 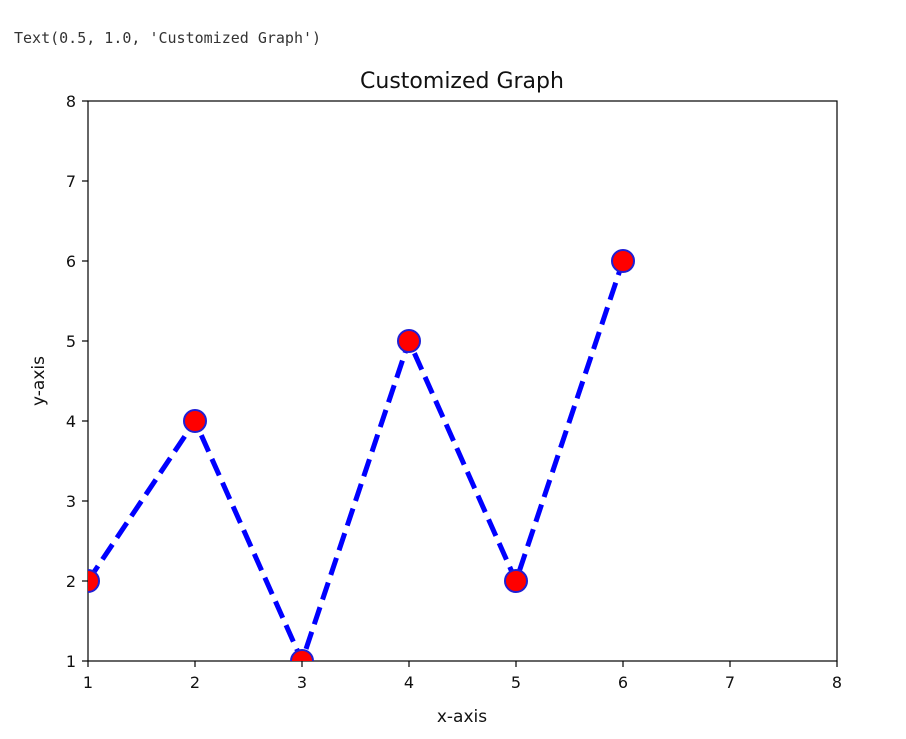 What do you see at coordinates (71, 101) in the screenshot?
I see `y-tick-label: 8` at bounding box center [71, 101].